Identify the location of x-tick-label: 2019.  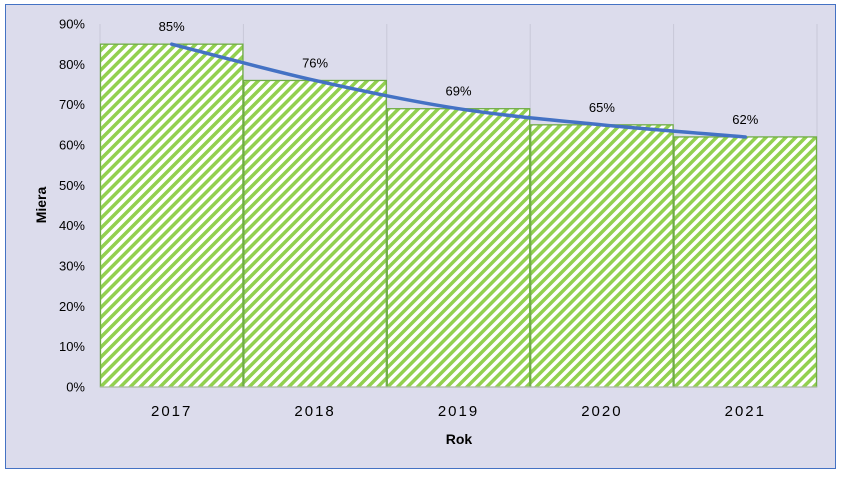
(458, 411).